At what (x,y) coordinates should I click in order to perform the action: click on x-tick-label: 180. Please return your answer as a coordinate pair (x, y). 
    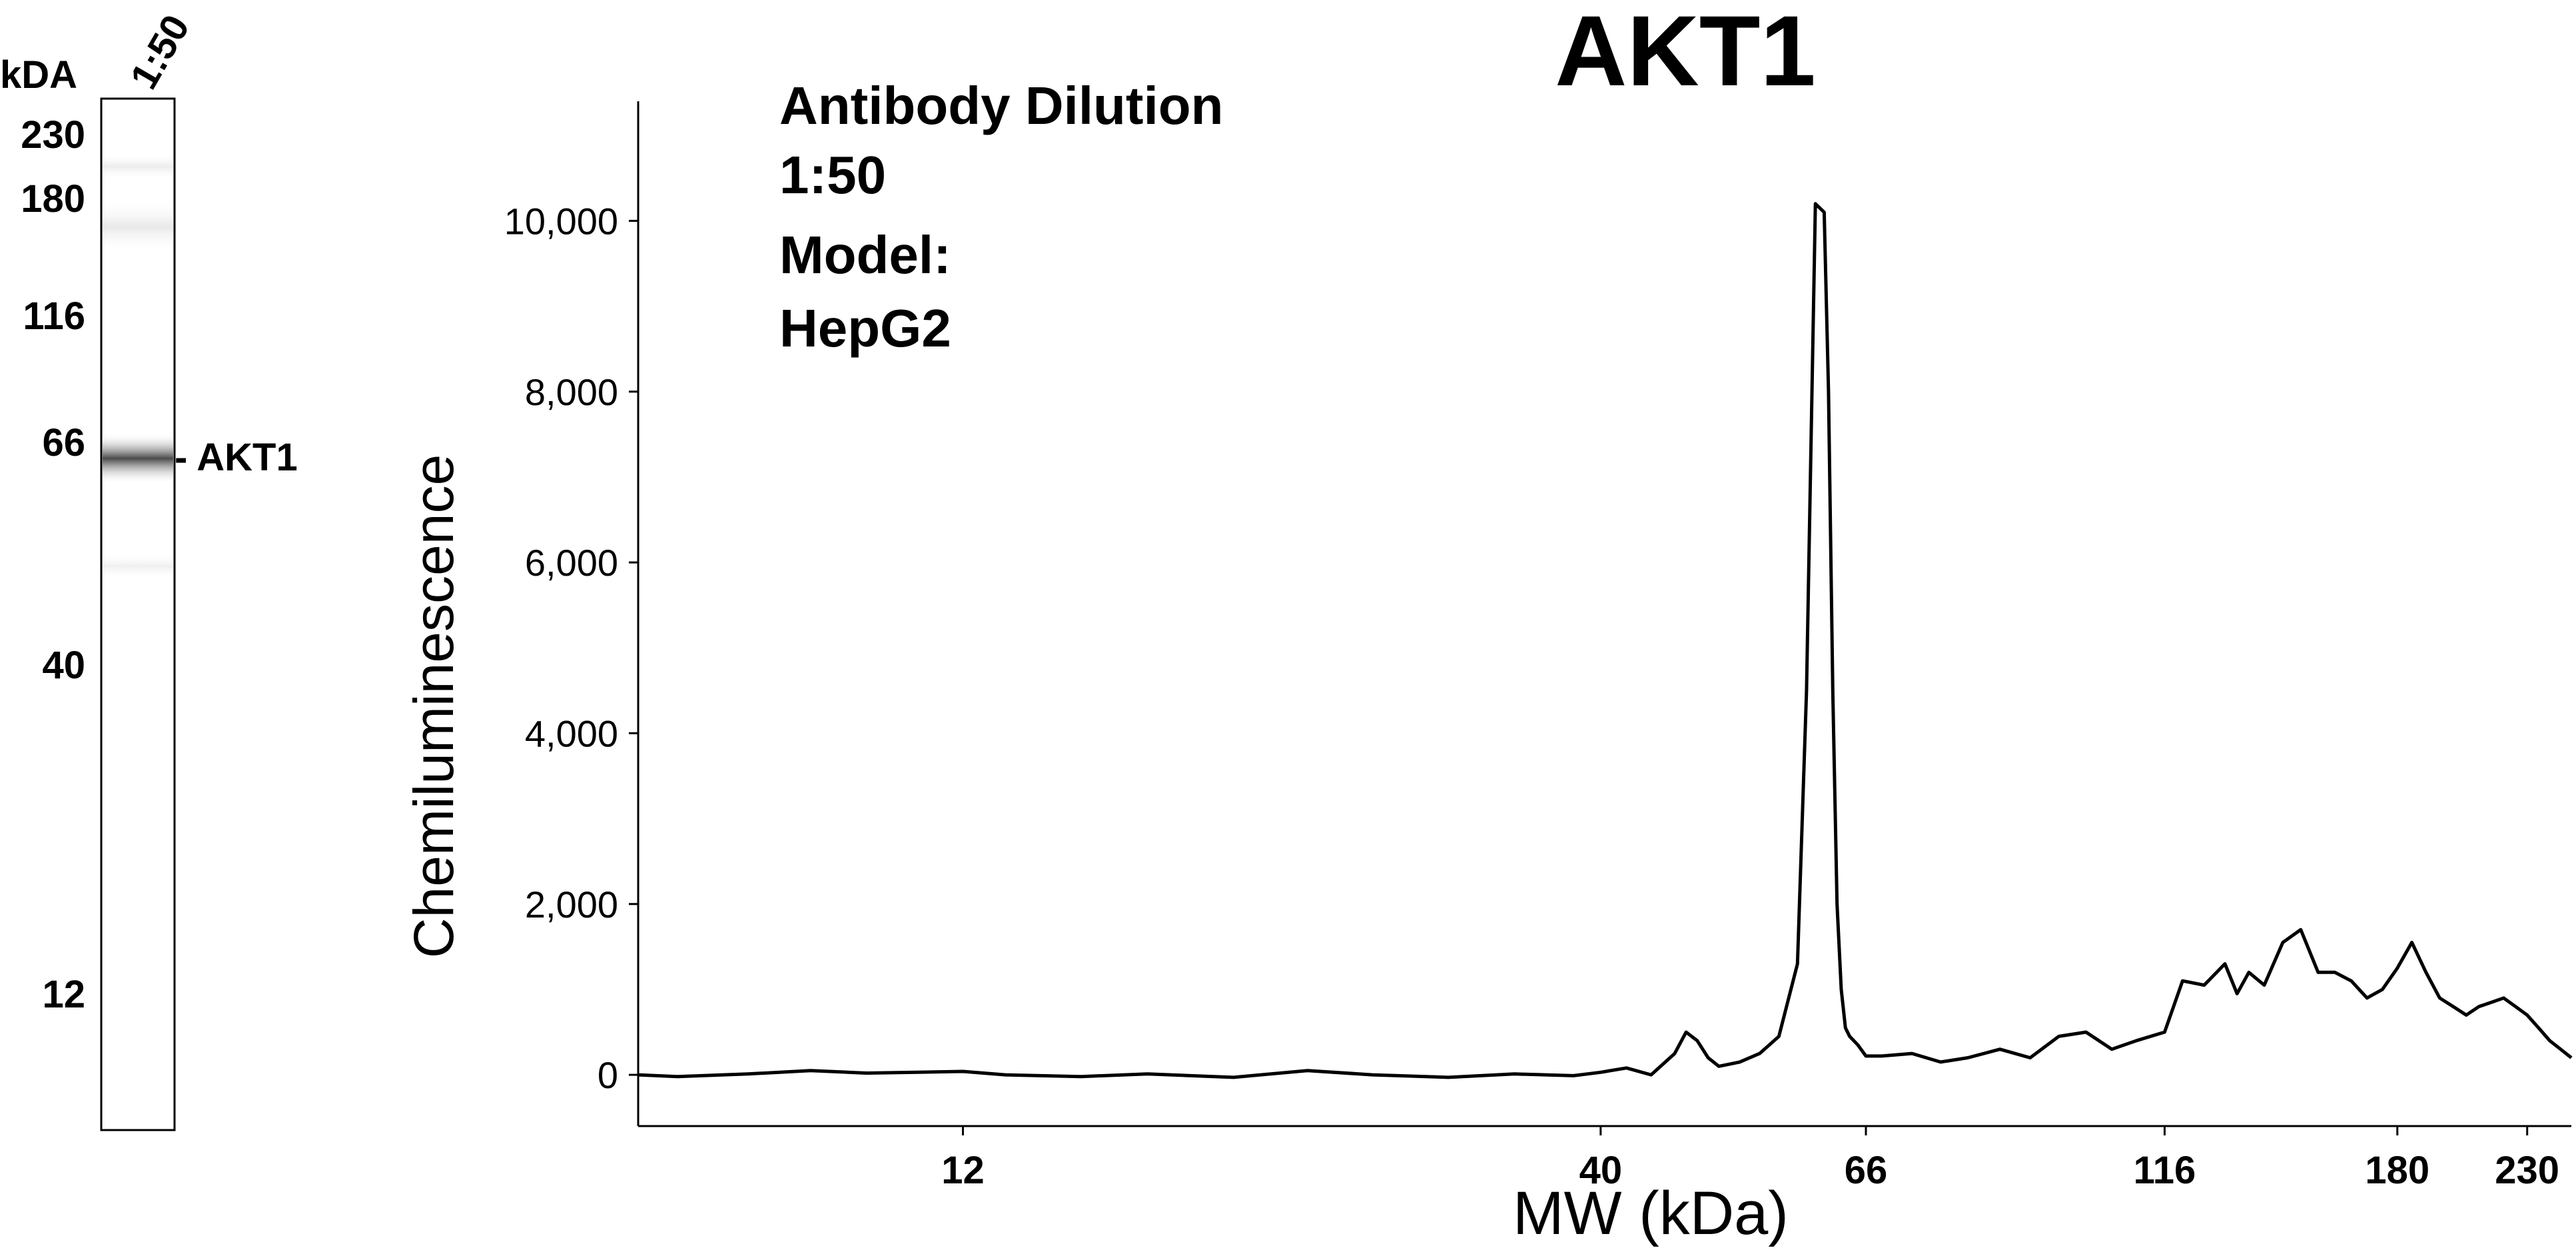
    Looking at the image, I should click on (2397, 1170).